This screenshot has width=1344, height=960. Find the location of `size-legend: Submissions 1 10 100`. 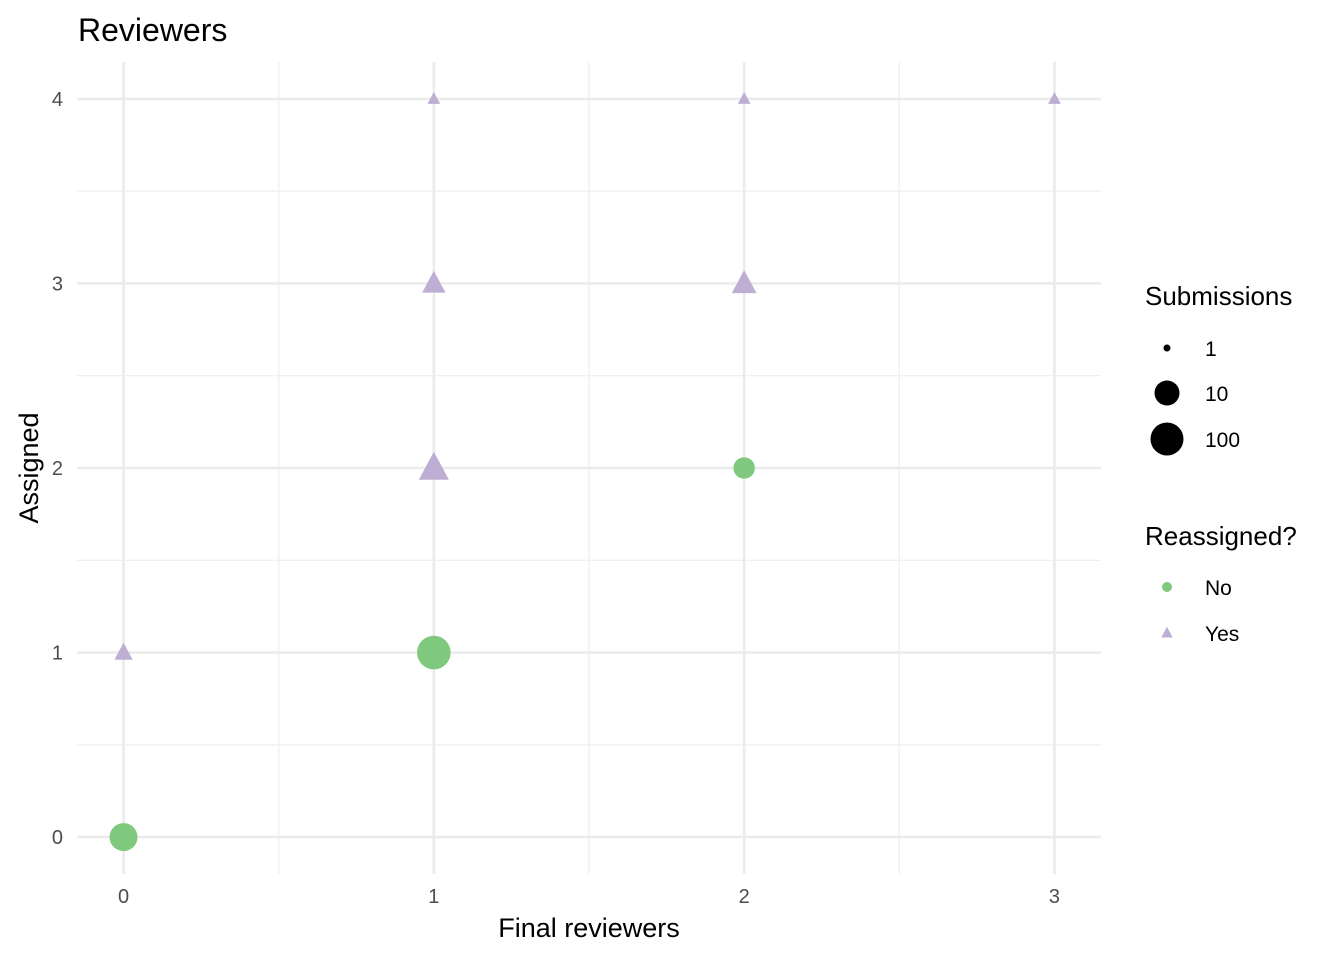

size-legend: Submissions 1 10 100 is located at coordinates (1218, 368).